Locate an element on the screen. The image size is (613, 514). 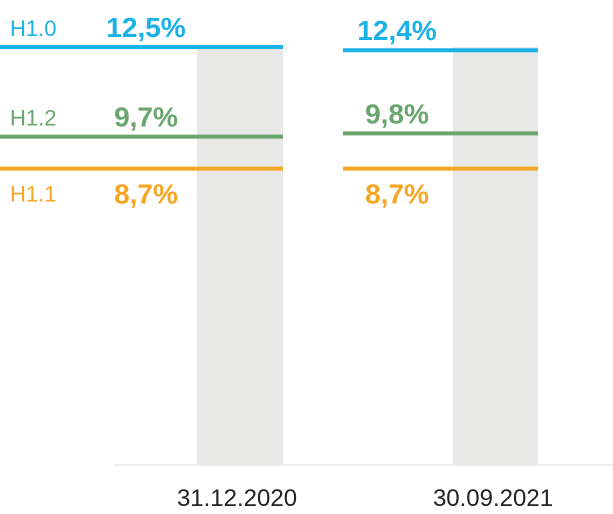
x-tick-label: 30.09.2021 is located at coordinates (493, 498).